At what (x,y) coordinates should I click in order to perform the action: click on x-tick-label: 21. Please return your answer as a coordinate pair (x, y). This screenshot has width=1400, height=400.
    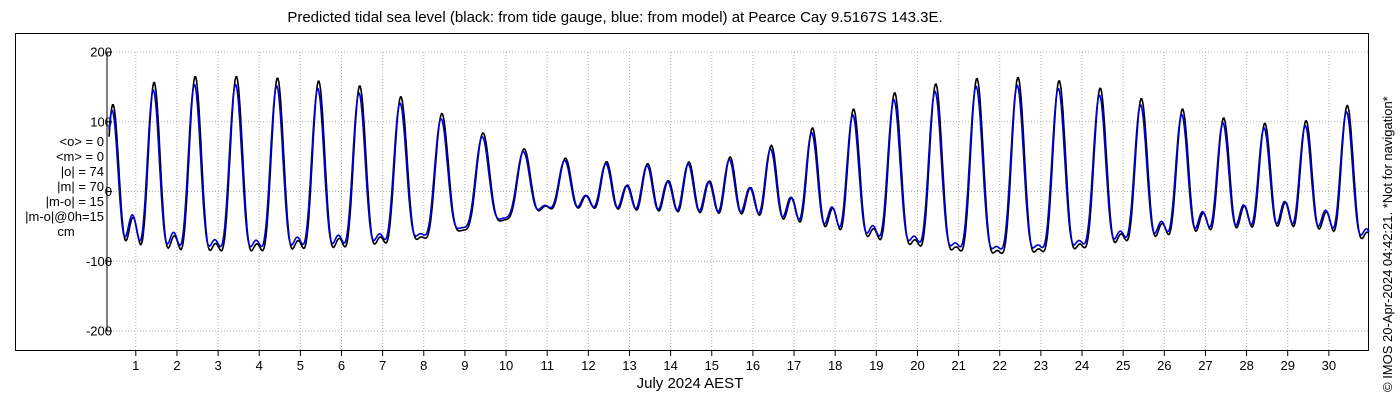
    Looking at the image, I should click on (958, 365).